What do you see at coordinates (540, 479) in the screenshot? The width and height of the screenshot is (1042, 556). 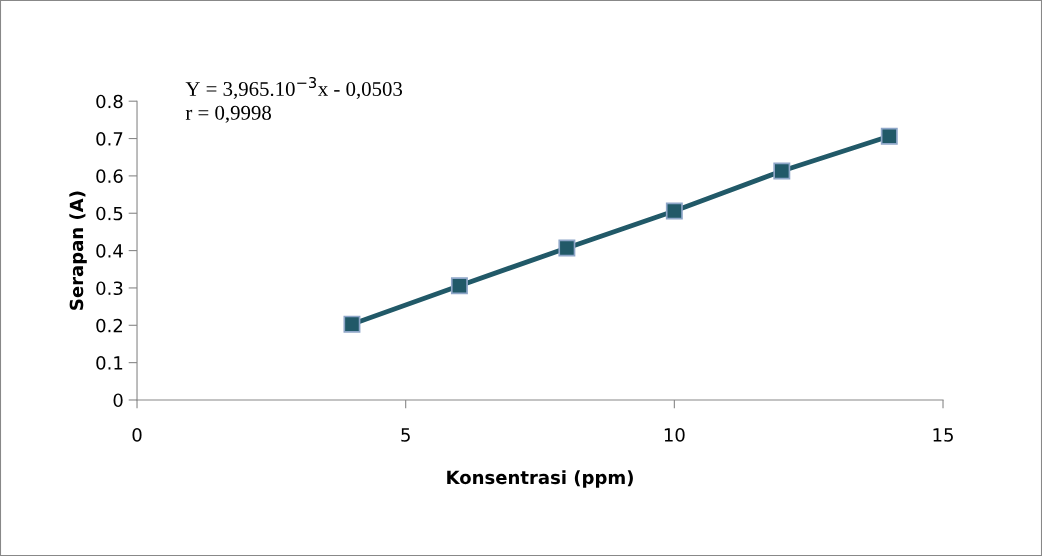 I see `x-axis-title: Konsentrasi (ppm)` at bounding box center [540, 479].